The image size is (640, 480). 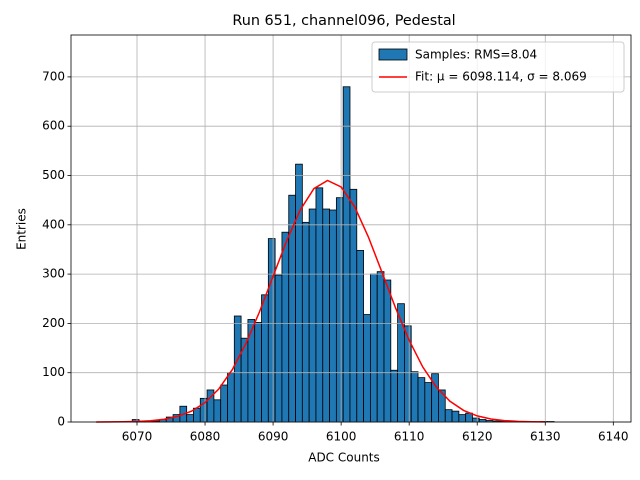 What do you see at coordinates (53, 224) in the screenshot?
I see `y-tick-label: 400` at bounding box center [53, 224].